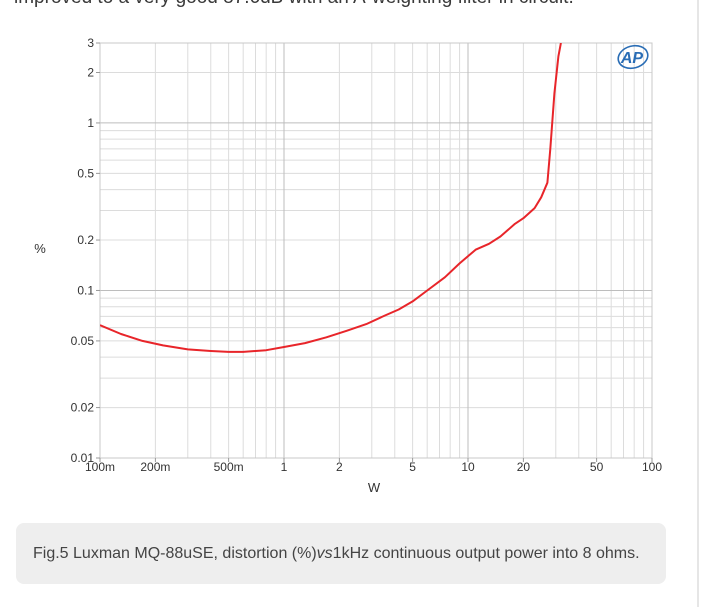 Image resolution: width=721 pixels, height=607 pixels. I want to click on x-tick-label: 100m, so click(100, 467).